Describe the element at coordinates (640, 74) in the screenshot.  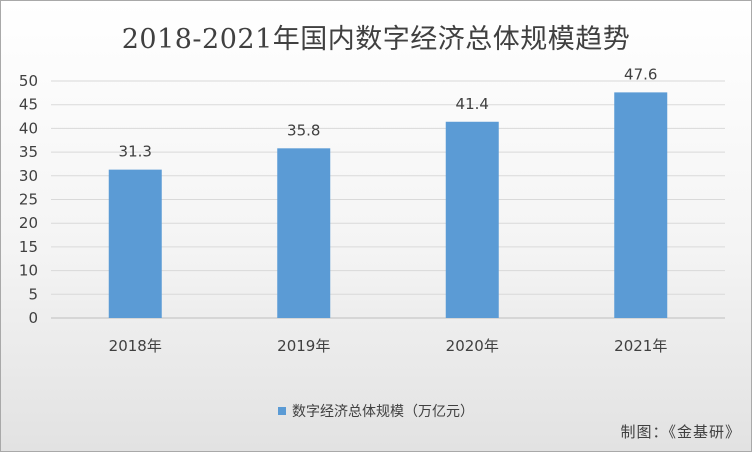
I see `data-label: 47.6` at that location.